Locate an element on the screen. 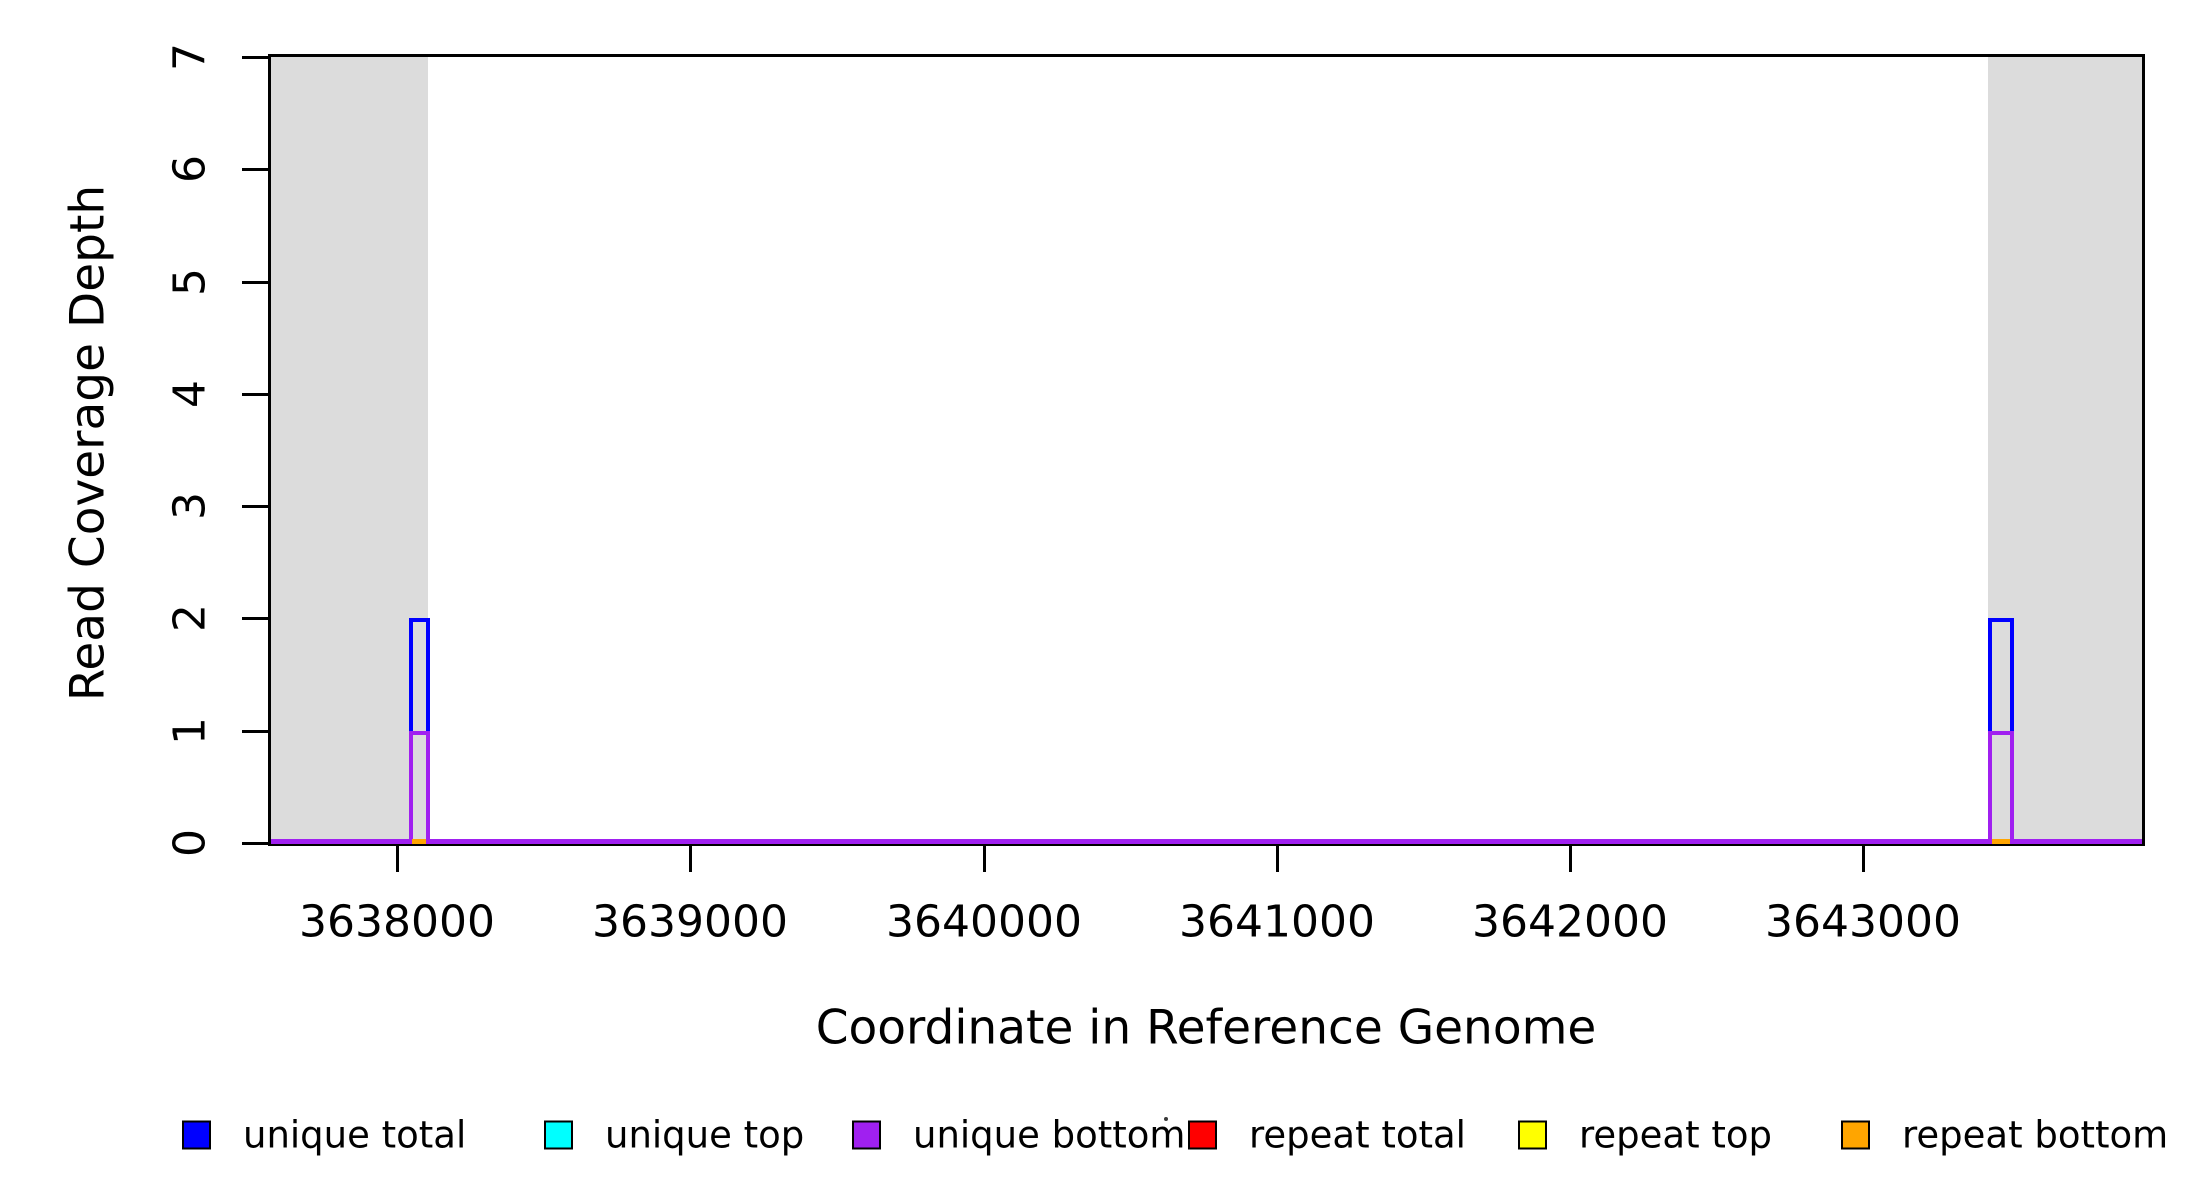 Image resolution: width=2200 pixels, height=1200 pixels. x-tick-label: 3639000 is located at coordinates (690, 922).